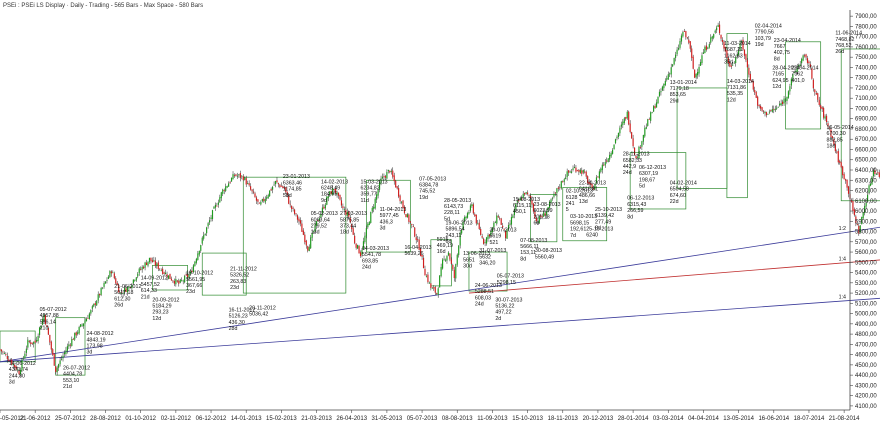 The image size is (880, 428). Describe the element at coordinates (573, 236) in the screenshot. I see `swing-annotation-line: 7d` at that location.